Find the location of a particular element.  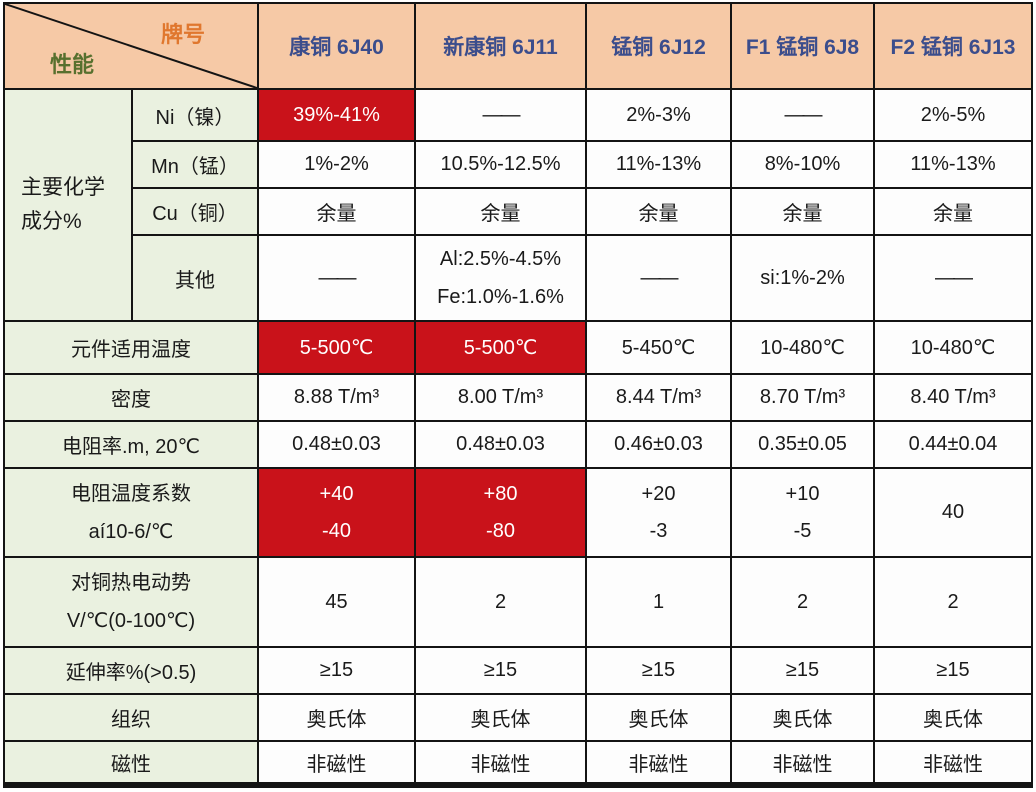

cell-elongation-6j13: ≥15 is located at coordinates (953, 670).